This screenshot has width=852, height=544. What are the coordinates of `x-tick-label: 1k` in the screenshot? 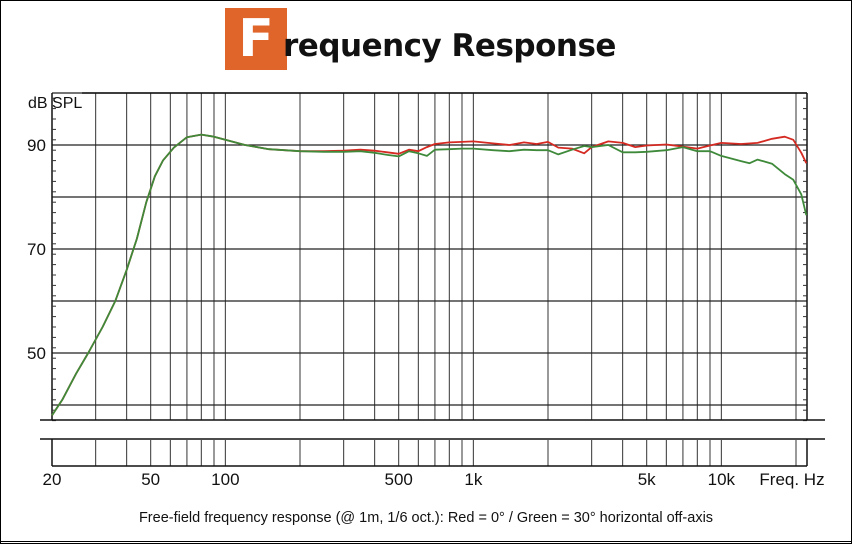 It's located at (473, 479).